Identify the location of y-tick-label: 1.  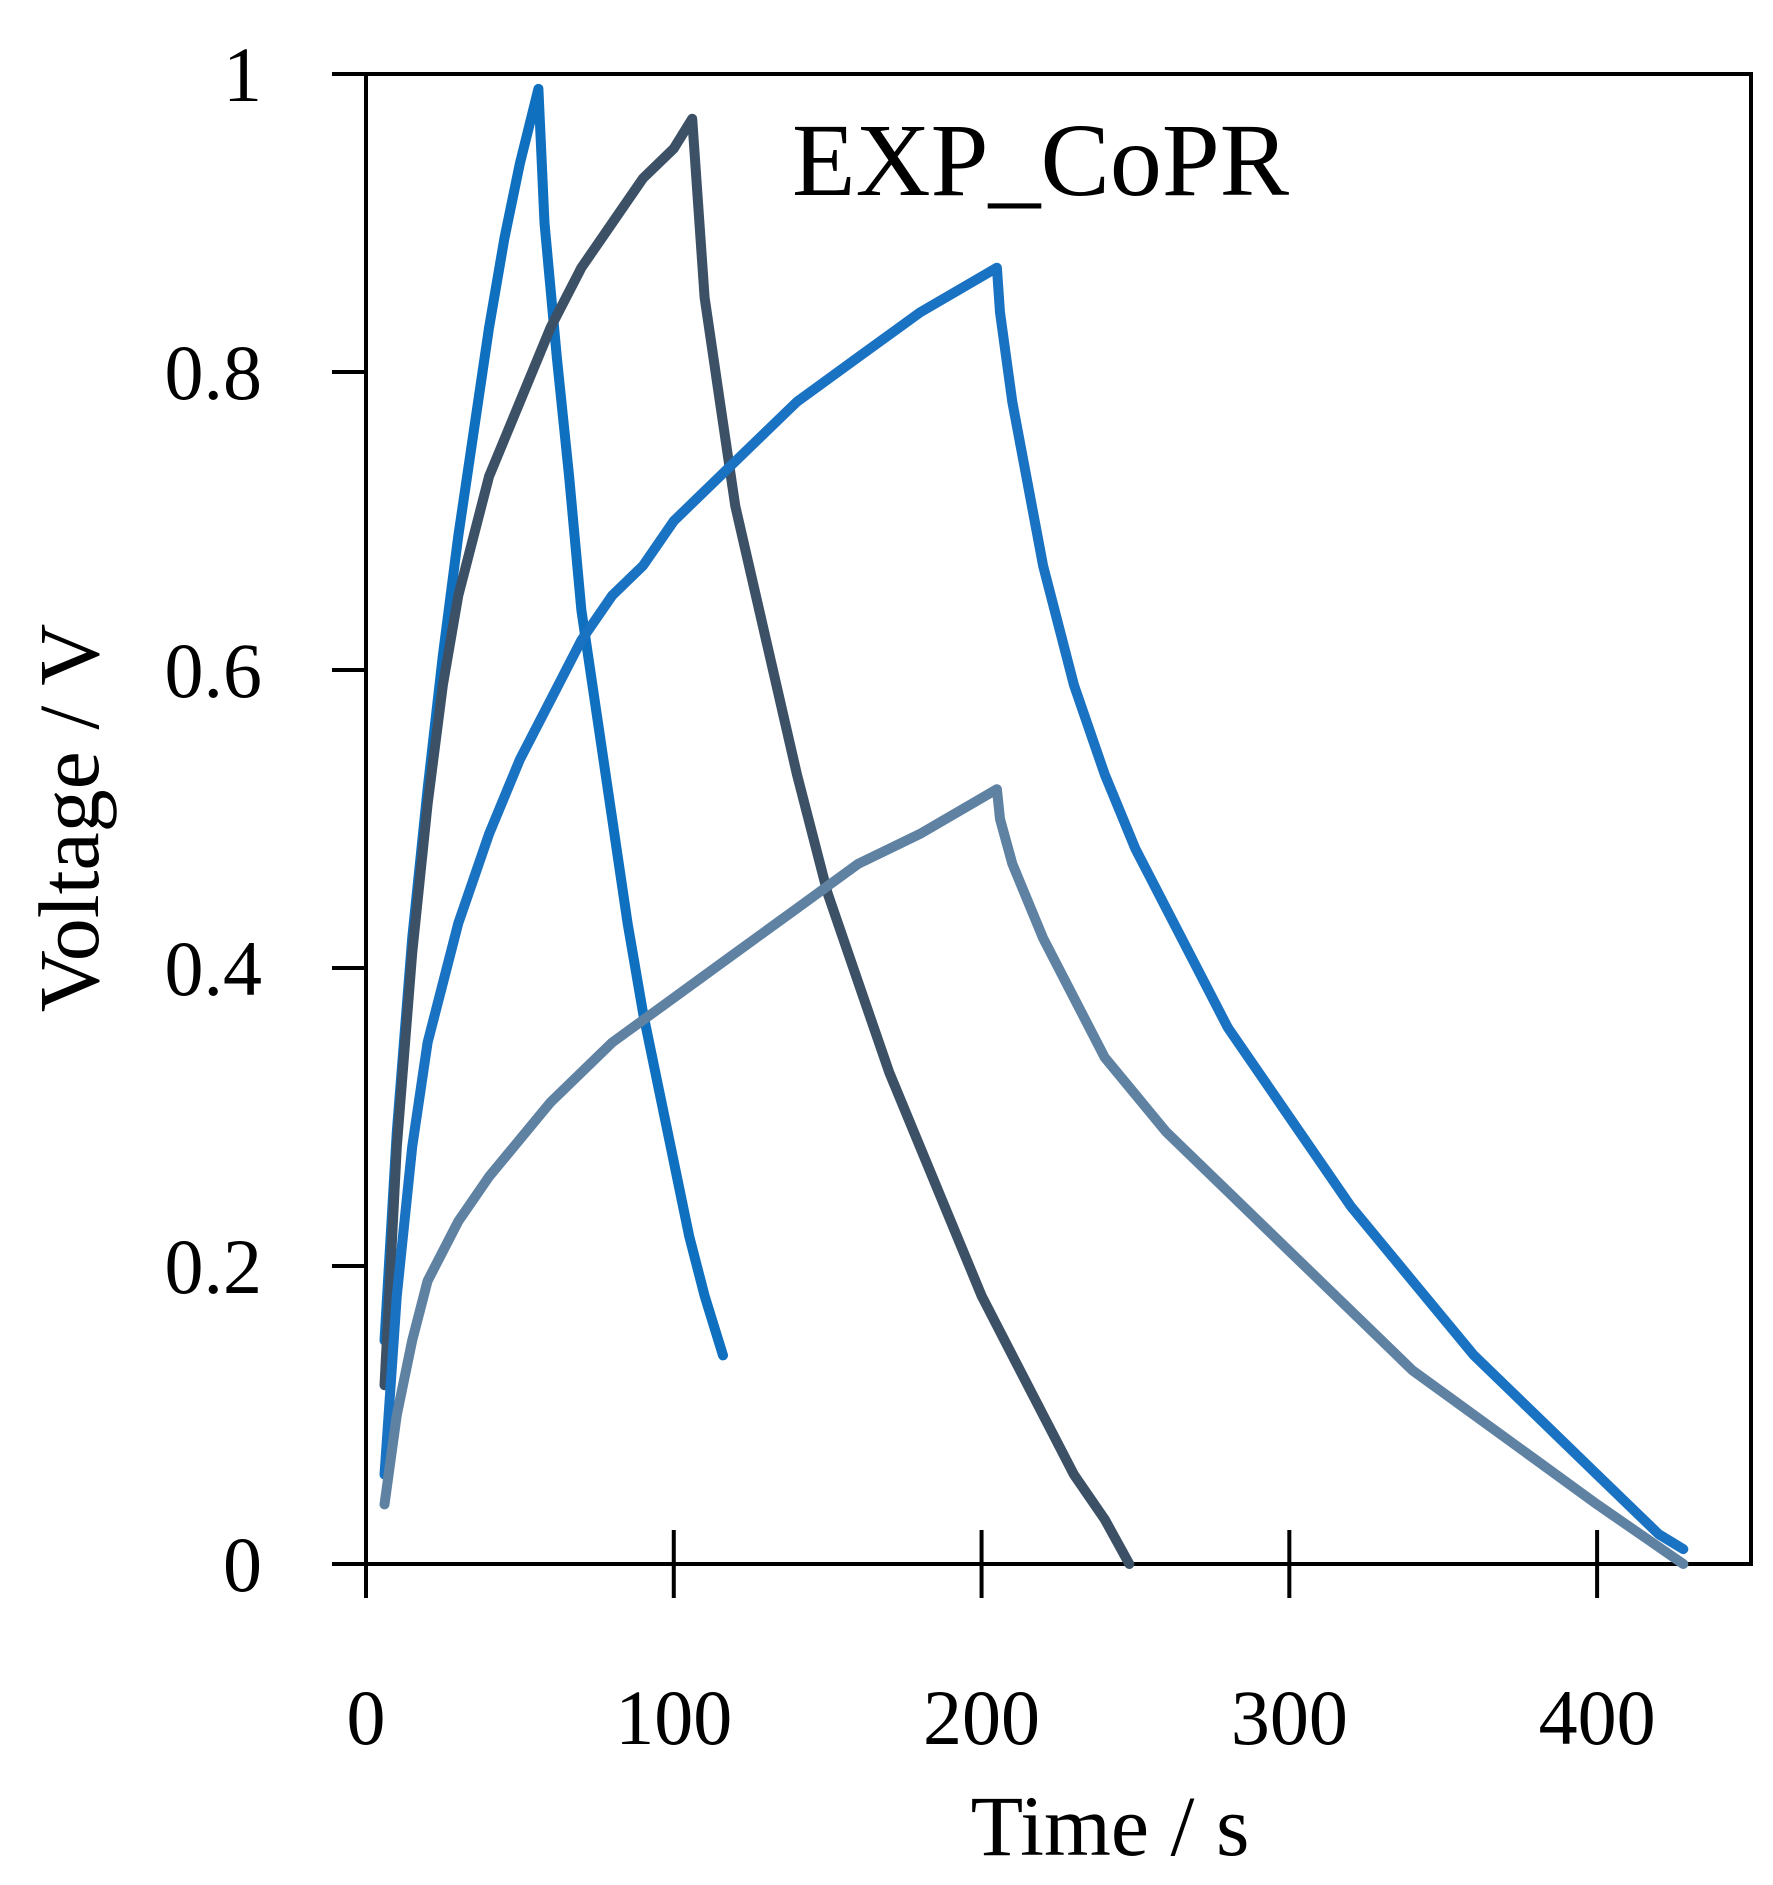
(242, 74).